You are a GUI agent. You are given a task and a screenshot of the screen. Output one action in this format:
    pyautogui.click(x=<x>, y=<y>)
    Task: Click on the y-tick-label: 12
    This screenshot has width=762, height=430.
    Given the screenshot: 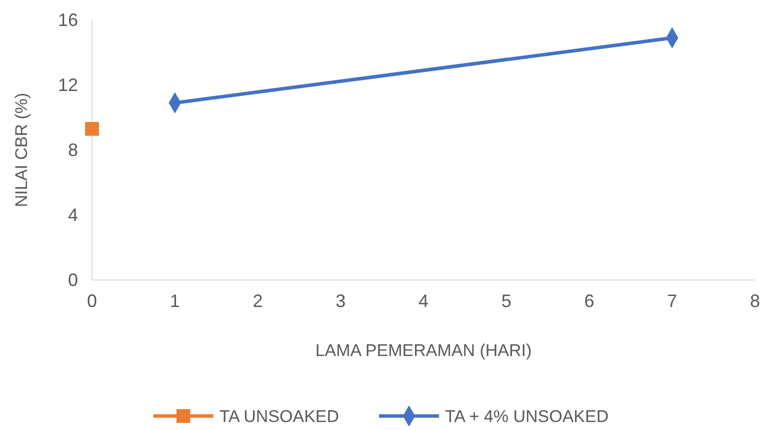 What is the action you would take?
    pyautogui.click(x=68, y=84)
    